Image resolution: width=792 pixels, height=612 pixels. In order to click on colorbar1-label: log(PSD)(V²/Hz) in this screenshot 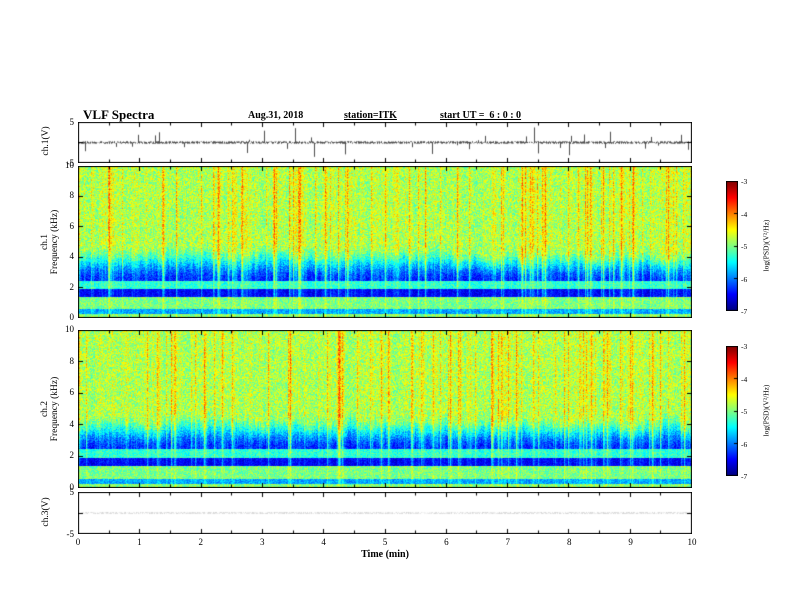, I will do `click(766, 245)`.